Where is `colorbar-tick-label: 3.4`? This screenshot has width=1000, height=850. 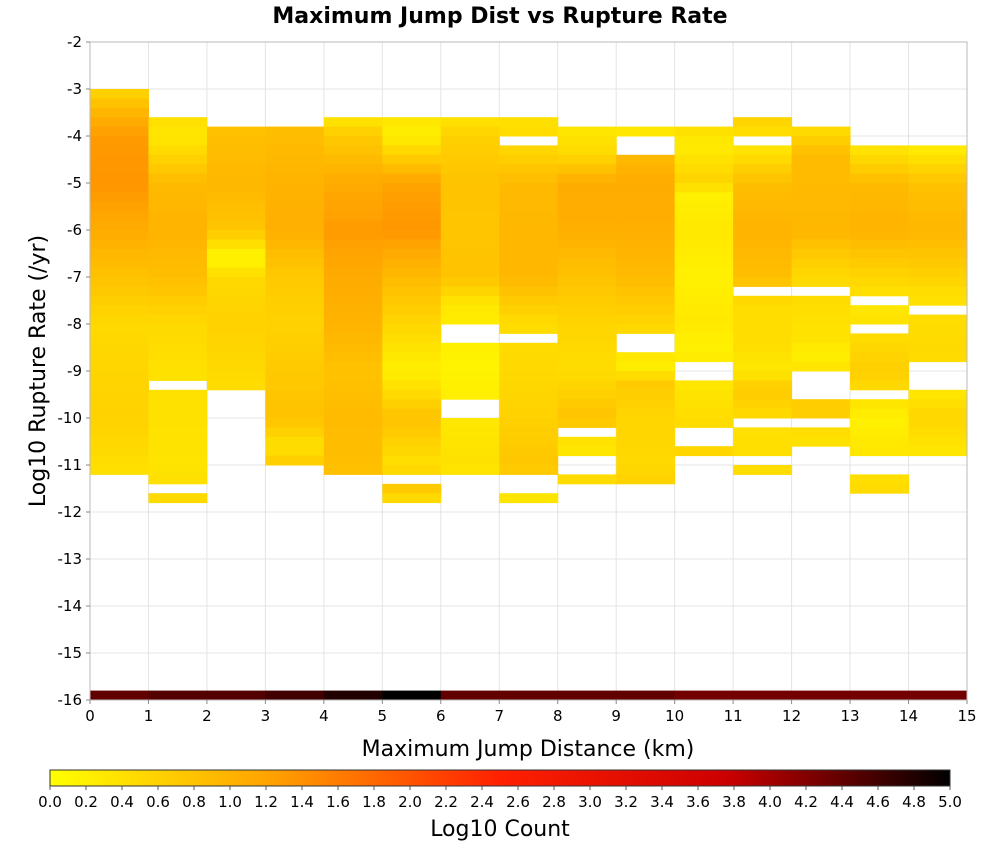
colorbar-tick-label: 3.4 is located at coordinates (662, 802).